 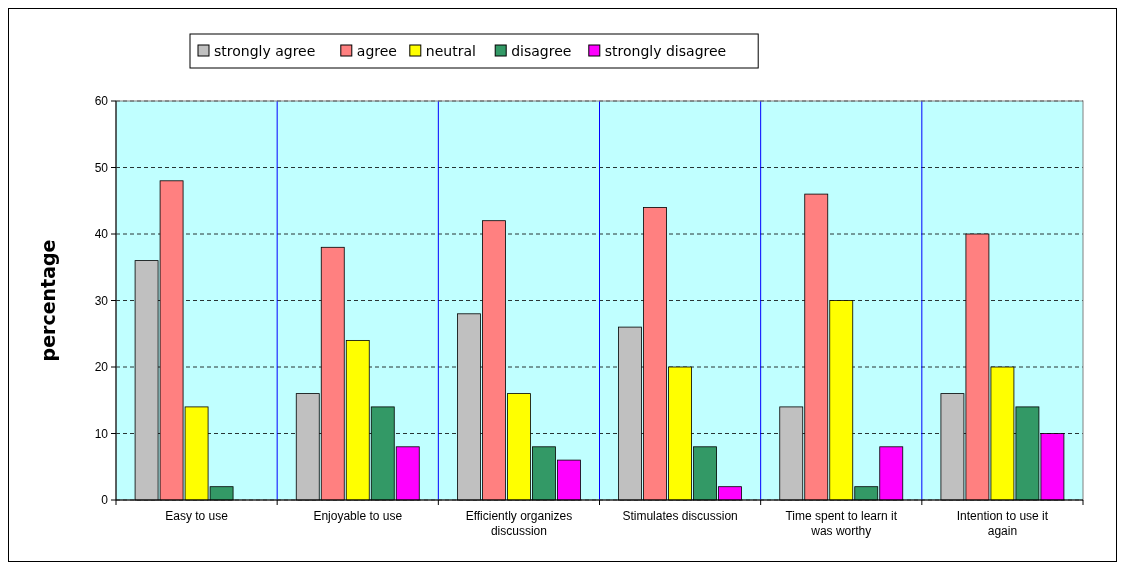 What do you see at coordinates (197, 516) in the screenshot?
I see `x-tick-label: Easy to use` at bounding box center [197, 516].